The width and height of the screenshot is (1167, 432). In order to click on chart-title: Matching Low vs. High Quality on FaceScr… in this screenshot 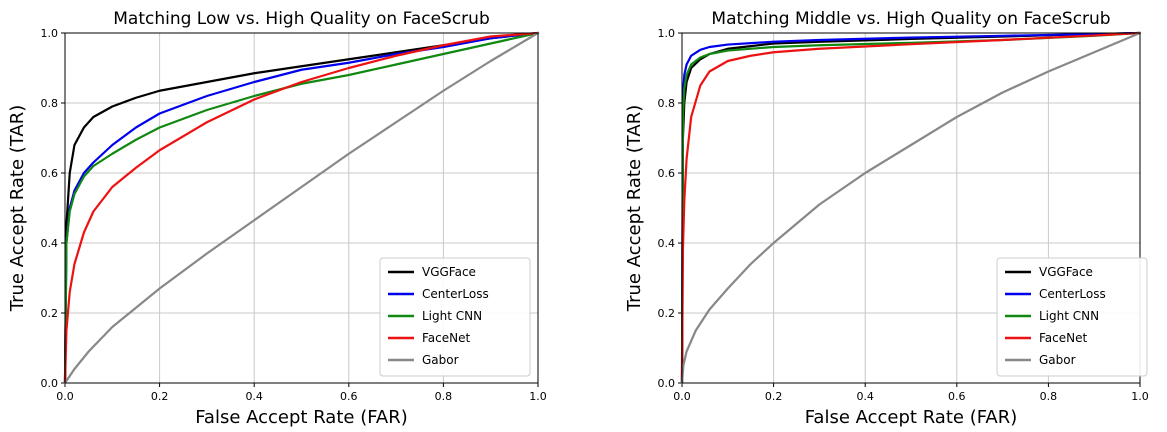, I will do `click(301, 19)`.